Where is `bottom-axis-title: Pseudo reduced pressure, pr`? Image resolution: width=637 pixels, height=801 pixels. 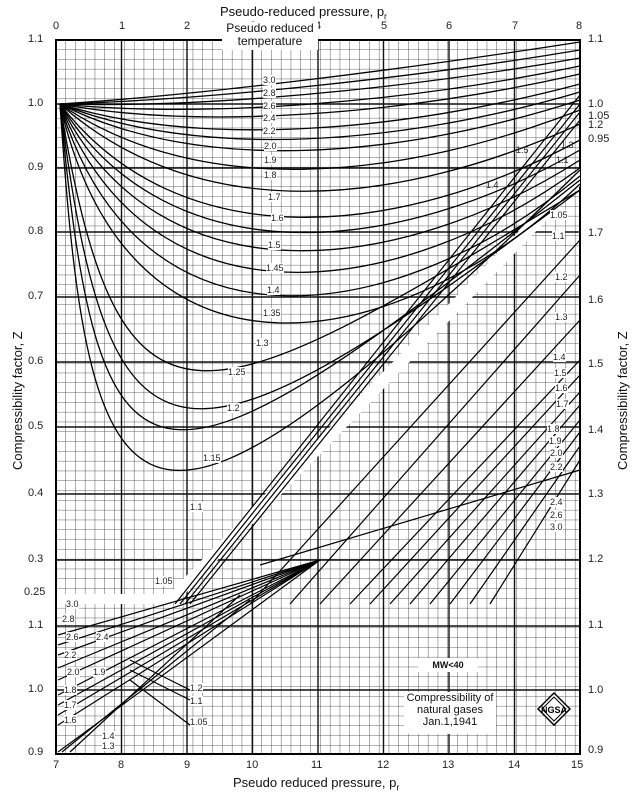
bottom-axis-title: Pseudo reduced pressure, pr is located at coordinates (316, 784).